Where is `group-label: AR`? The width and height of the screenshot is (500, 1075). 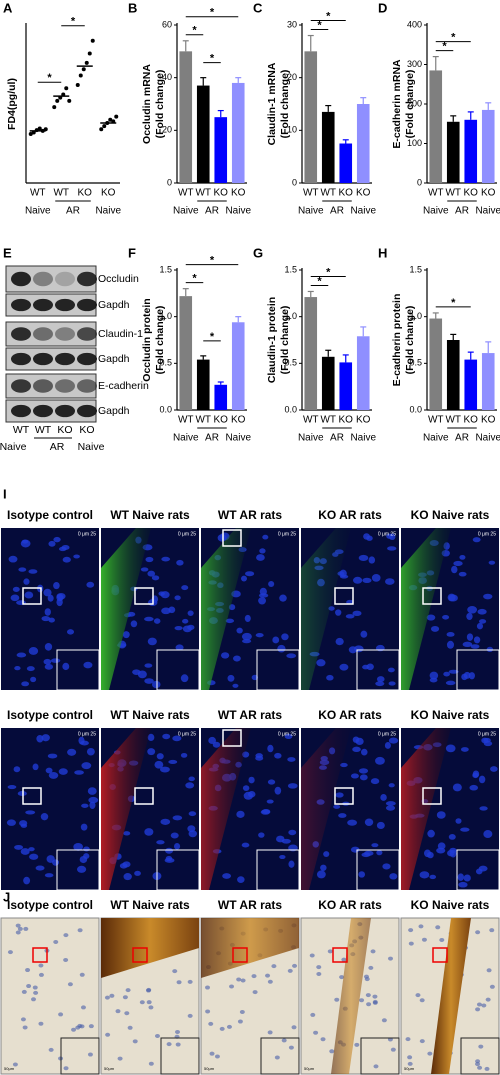
group-label: AR is located at coordinates (212, 438).